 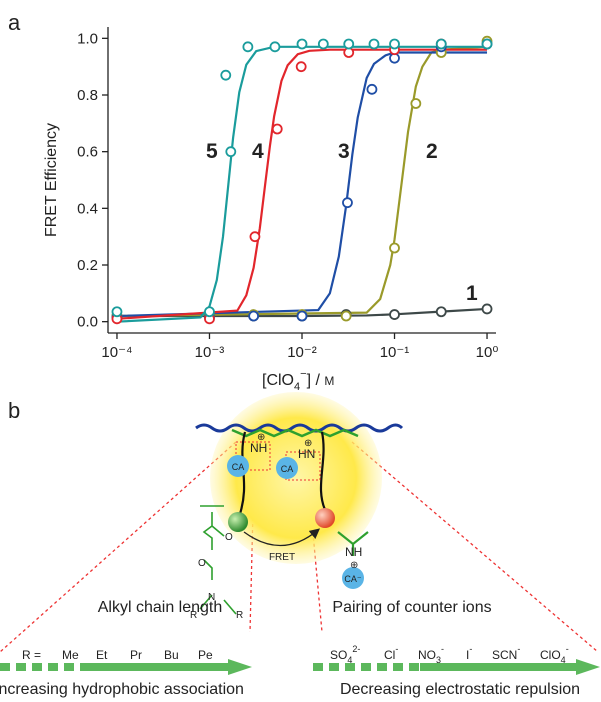 I want to click on alkyl-label: Bu, so click(x=171, y=655).